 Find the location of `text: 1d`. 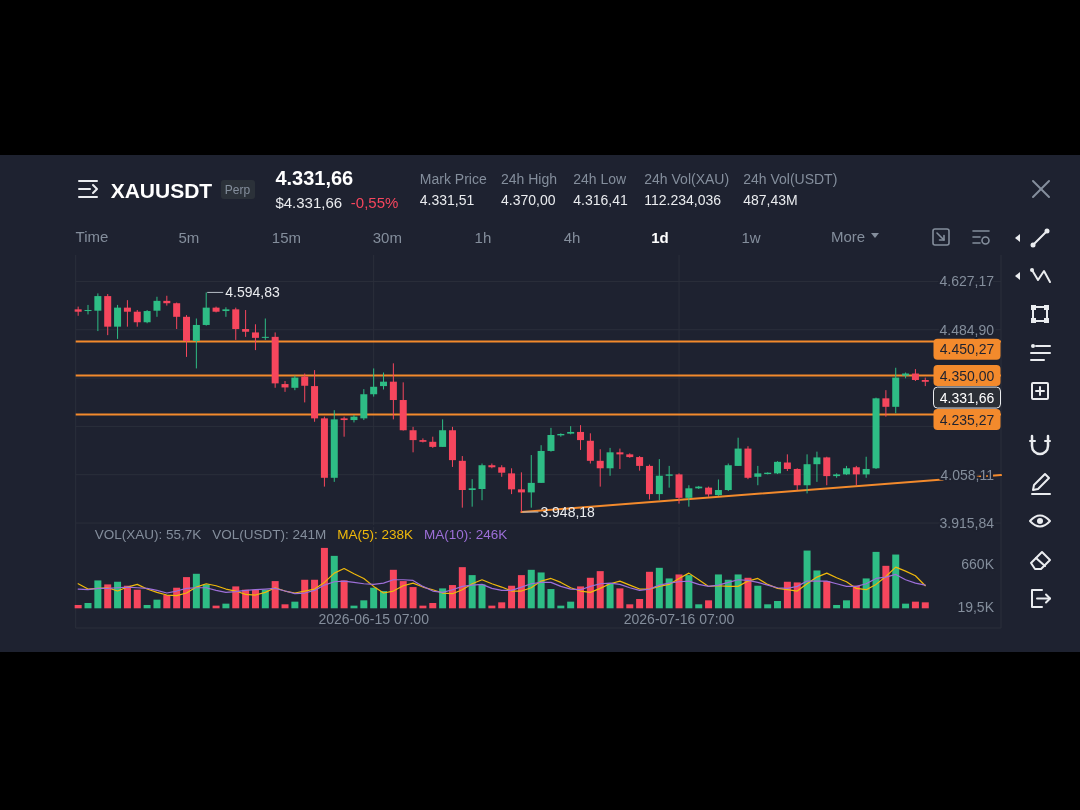

text: 1d is located at coordinates (660, 237).